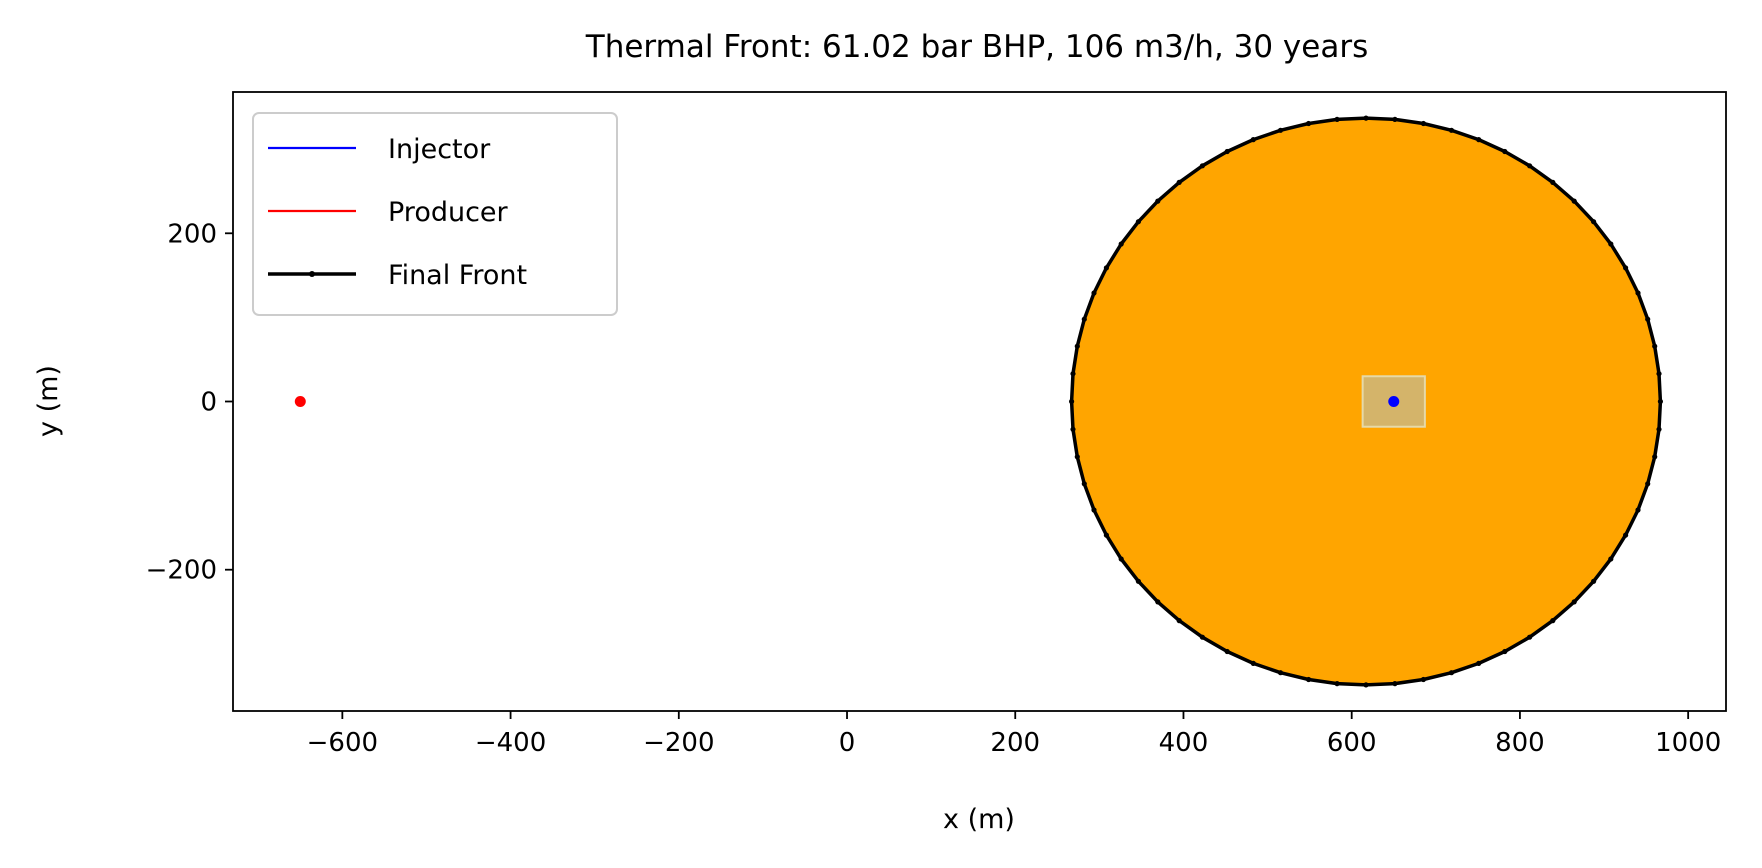  I want to click on x-tick-label: −200, so click(678, 743).